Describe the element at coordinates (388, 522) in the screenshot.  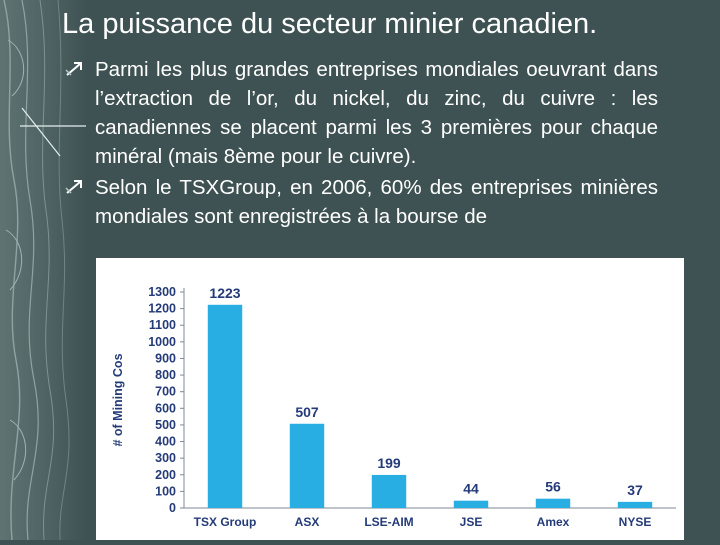
I see `category-label: LSE-AIM` at that location.